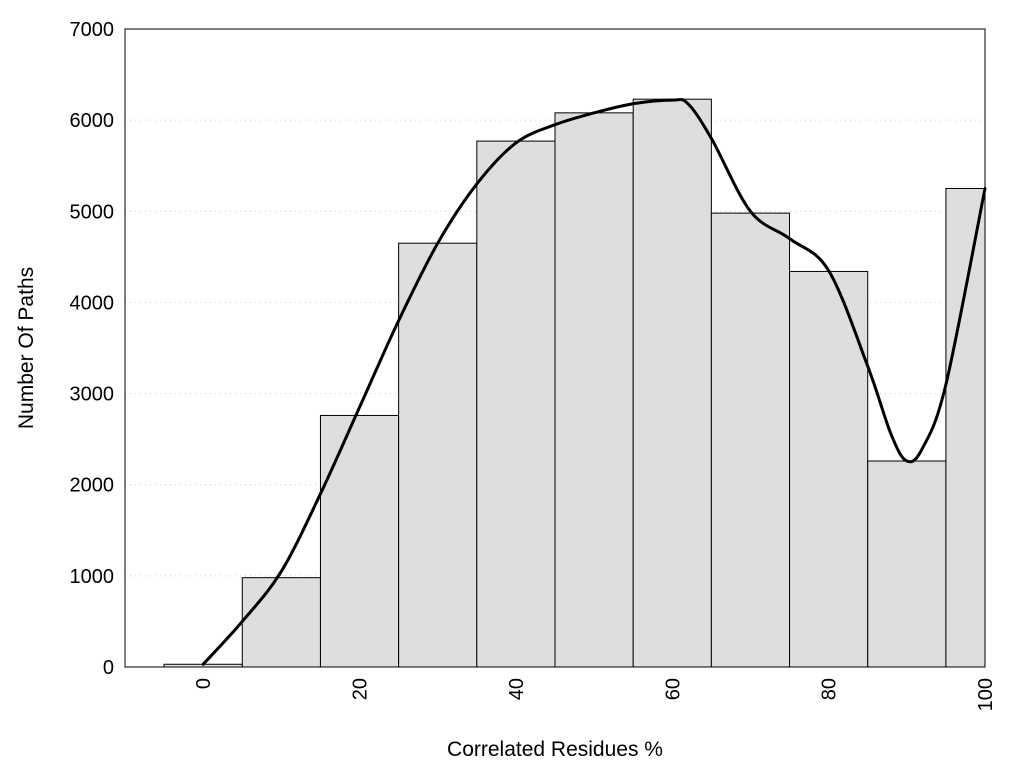  I want to click on x-tick-label: 20, so click(361, 689).